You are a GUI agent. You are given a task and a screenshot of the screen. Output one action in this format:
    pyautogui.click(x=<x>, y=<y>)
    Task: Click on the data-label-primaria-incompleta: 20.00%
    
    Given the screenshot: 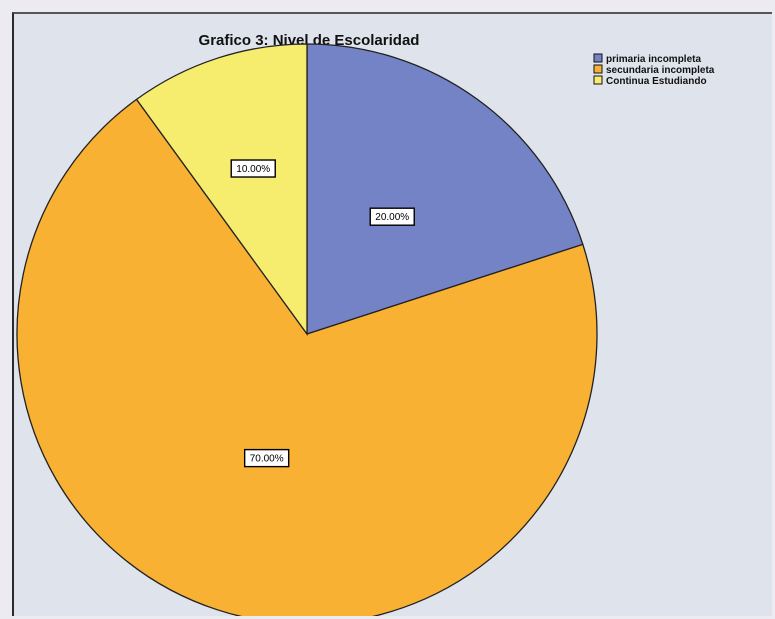 What is the action you would take?
    pyautogui.click(x=392, y=216)
    